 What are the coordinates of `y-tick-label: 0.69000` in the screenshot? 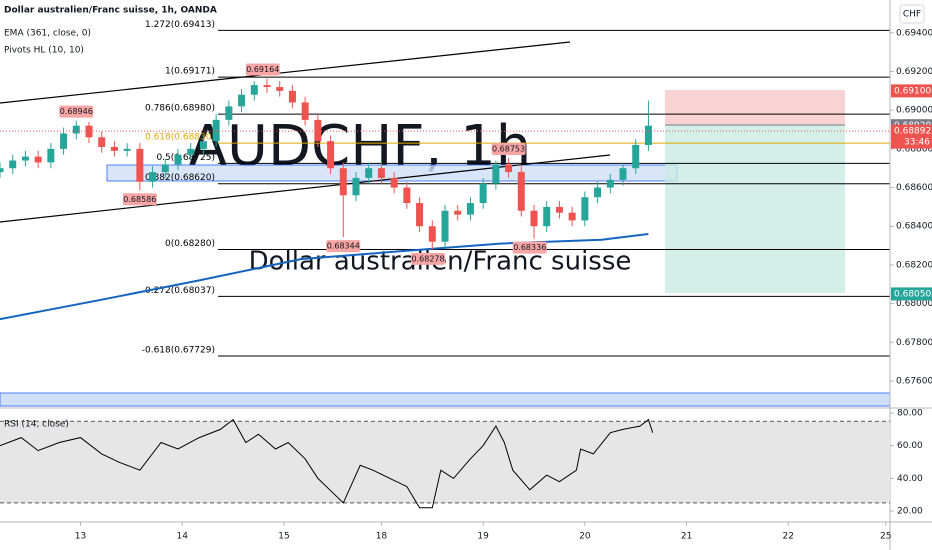 It's located at (914, 111).